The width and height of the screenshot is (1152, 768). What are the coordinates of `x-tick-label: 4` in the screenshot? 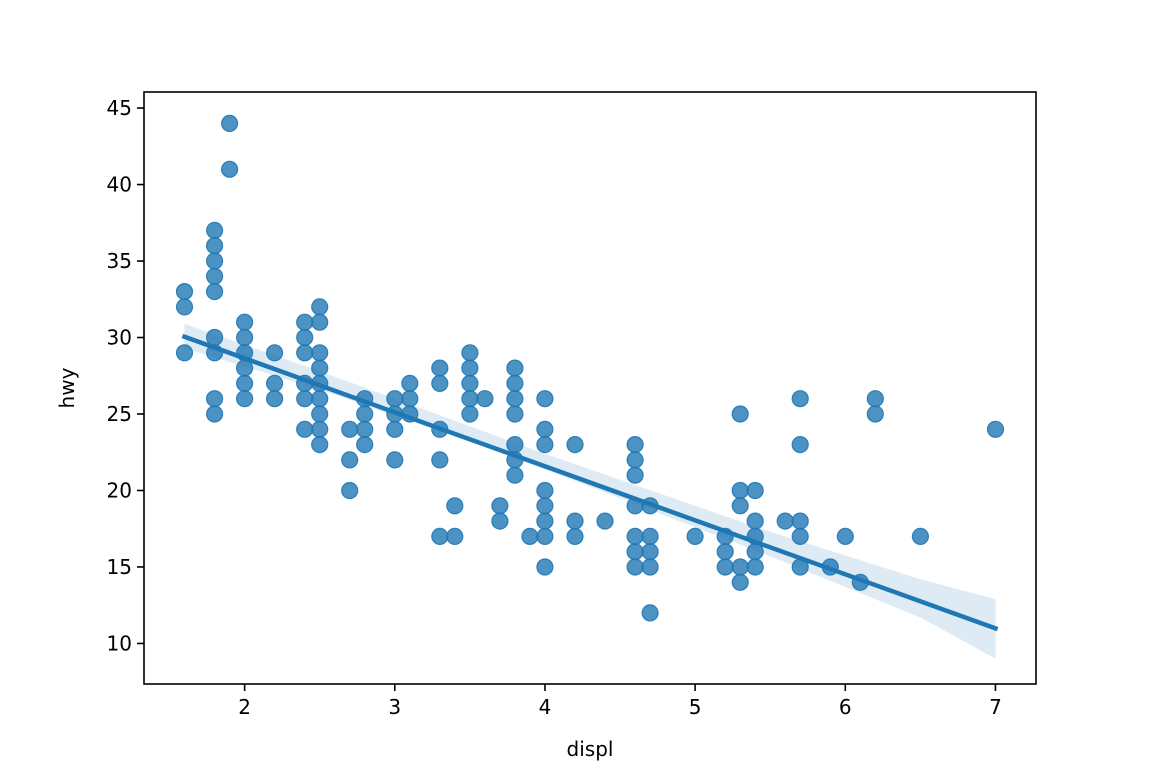 It's located at (545, 707).